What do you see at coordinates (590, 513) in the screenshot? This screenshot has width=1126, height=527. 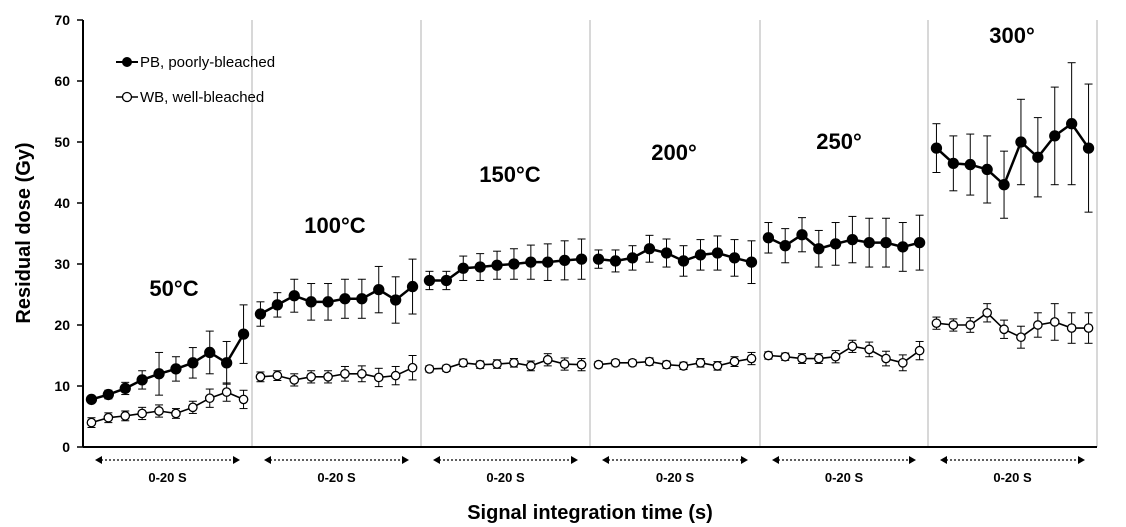 I see `x-axis-title: Signal integration time (s)` at bounding box center [590, 513].